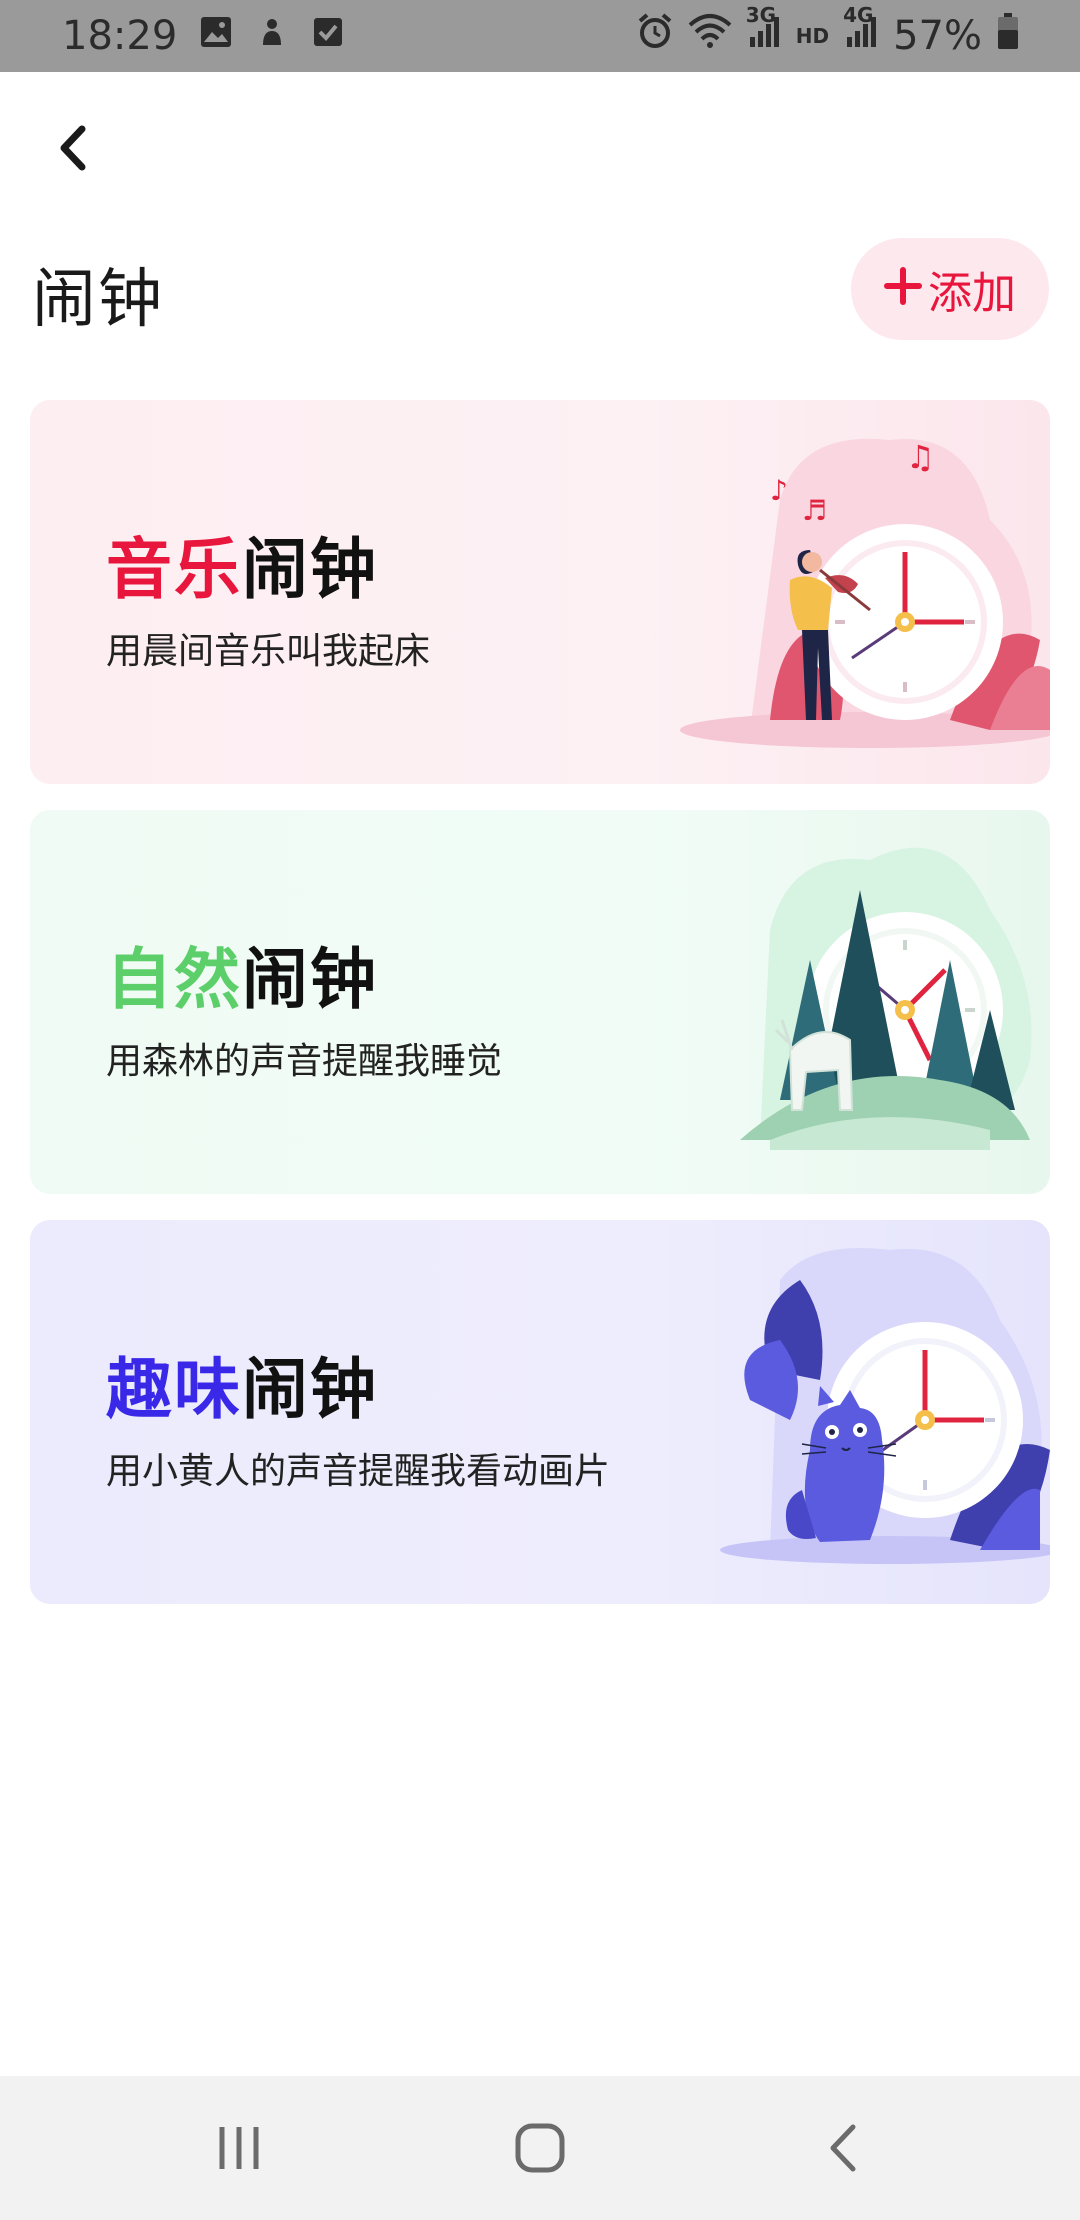 The height and width of the screenshot is (2220, 1080). I want to click on card-title-accent: 音乐, so click(174, 569).